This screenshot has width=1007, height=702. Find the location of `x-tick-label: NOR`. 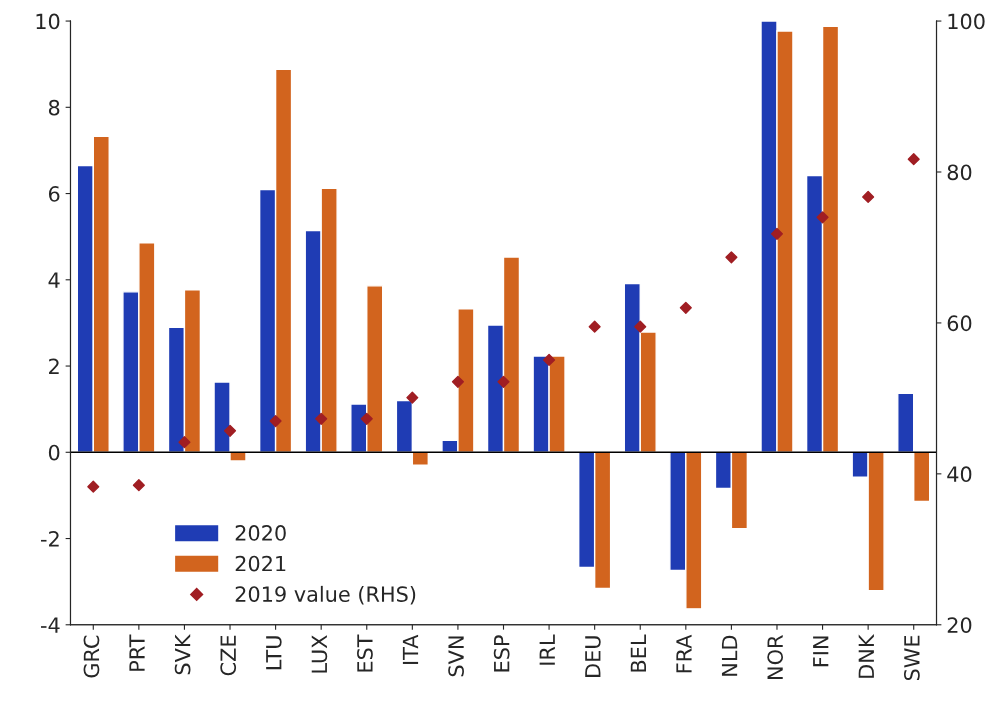

x-tick-label: NOR is located at coordinates (775, 657).